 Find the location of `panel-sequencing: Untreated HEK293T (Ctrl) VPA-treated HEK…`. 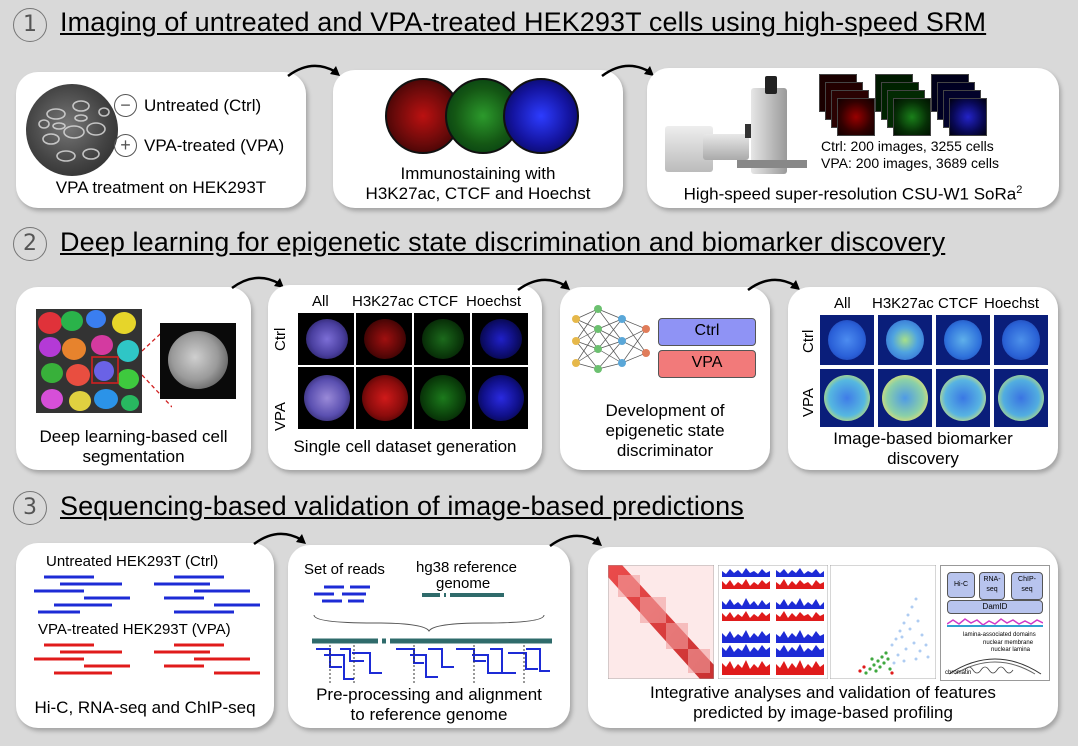

panel-sequencing: Untreated HEK293T (Ctrl) VPA-treated HEK… is located at coordinates (145, 635).